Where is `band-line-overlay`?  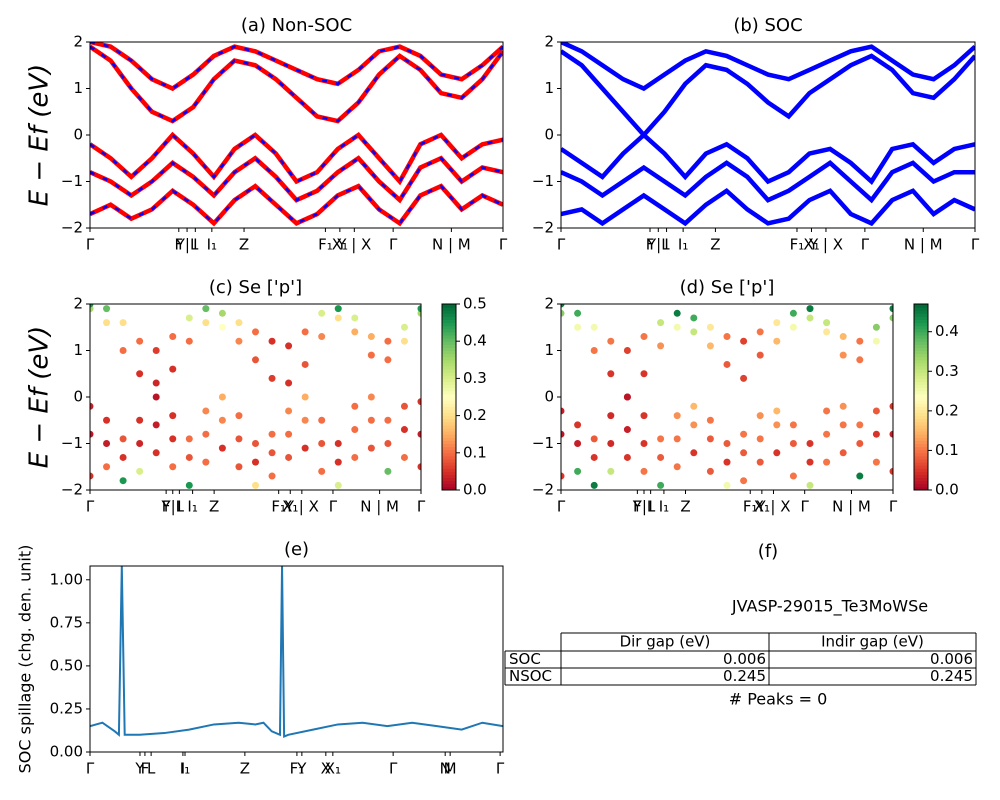
band-line-overlay is located at coordinates (296, 179).